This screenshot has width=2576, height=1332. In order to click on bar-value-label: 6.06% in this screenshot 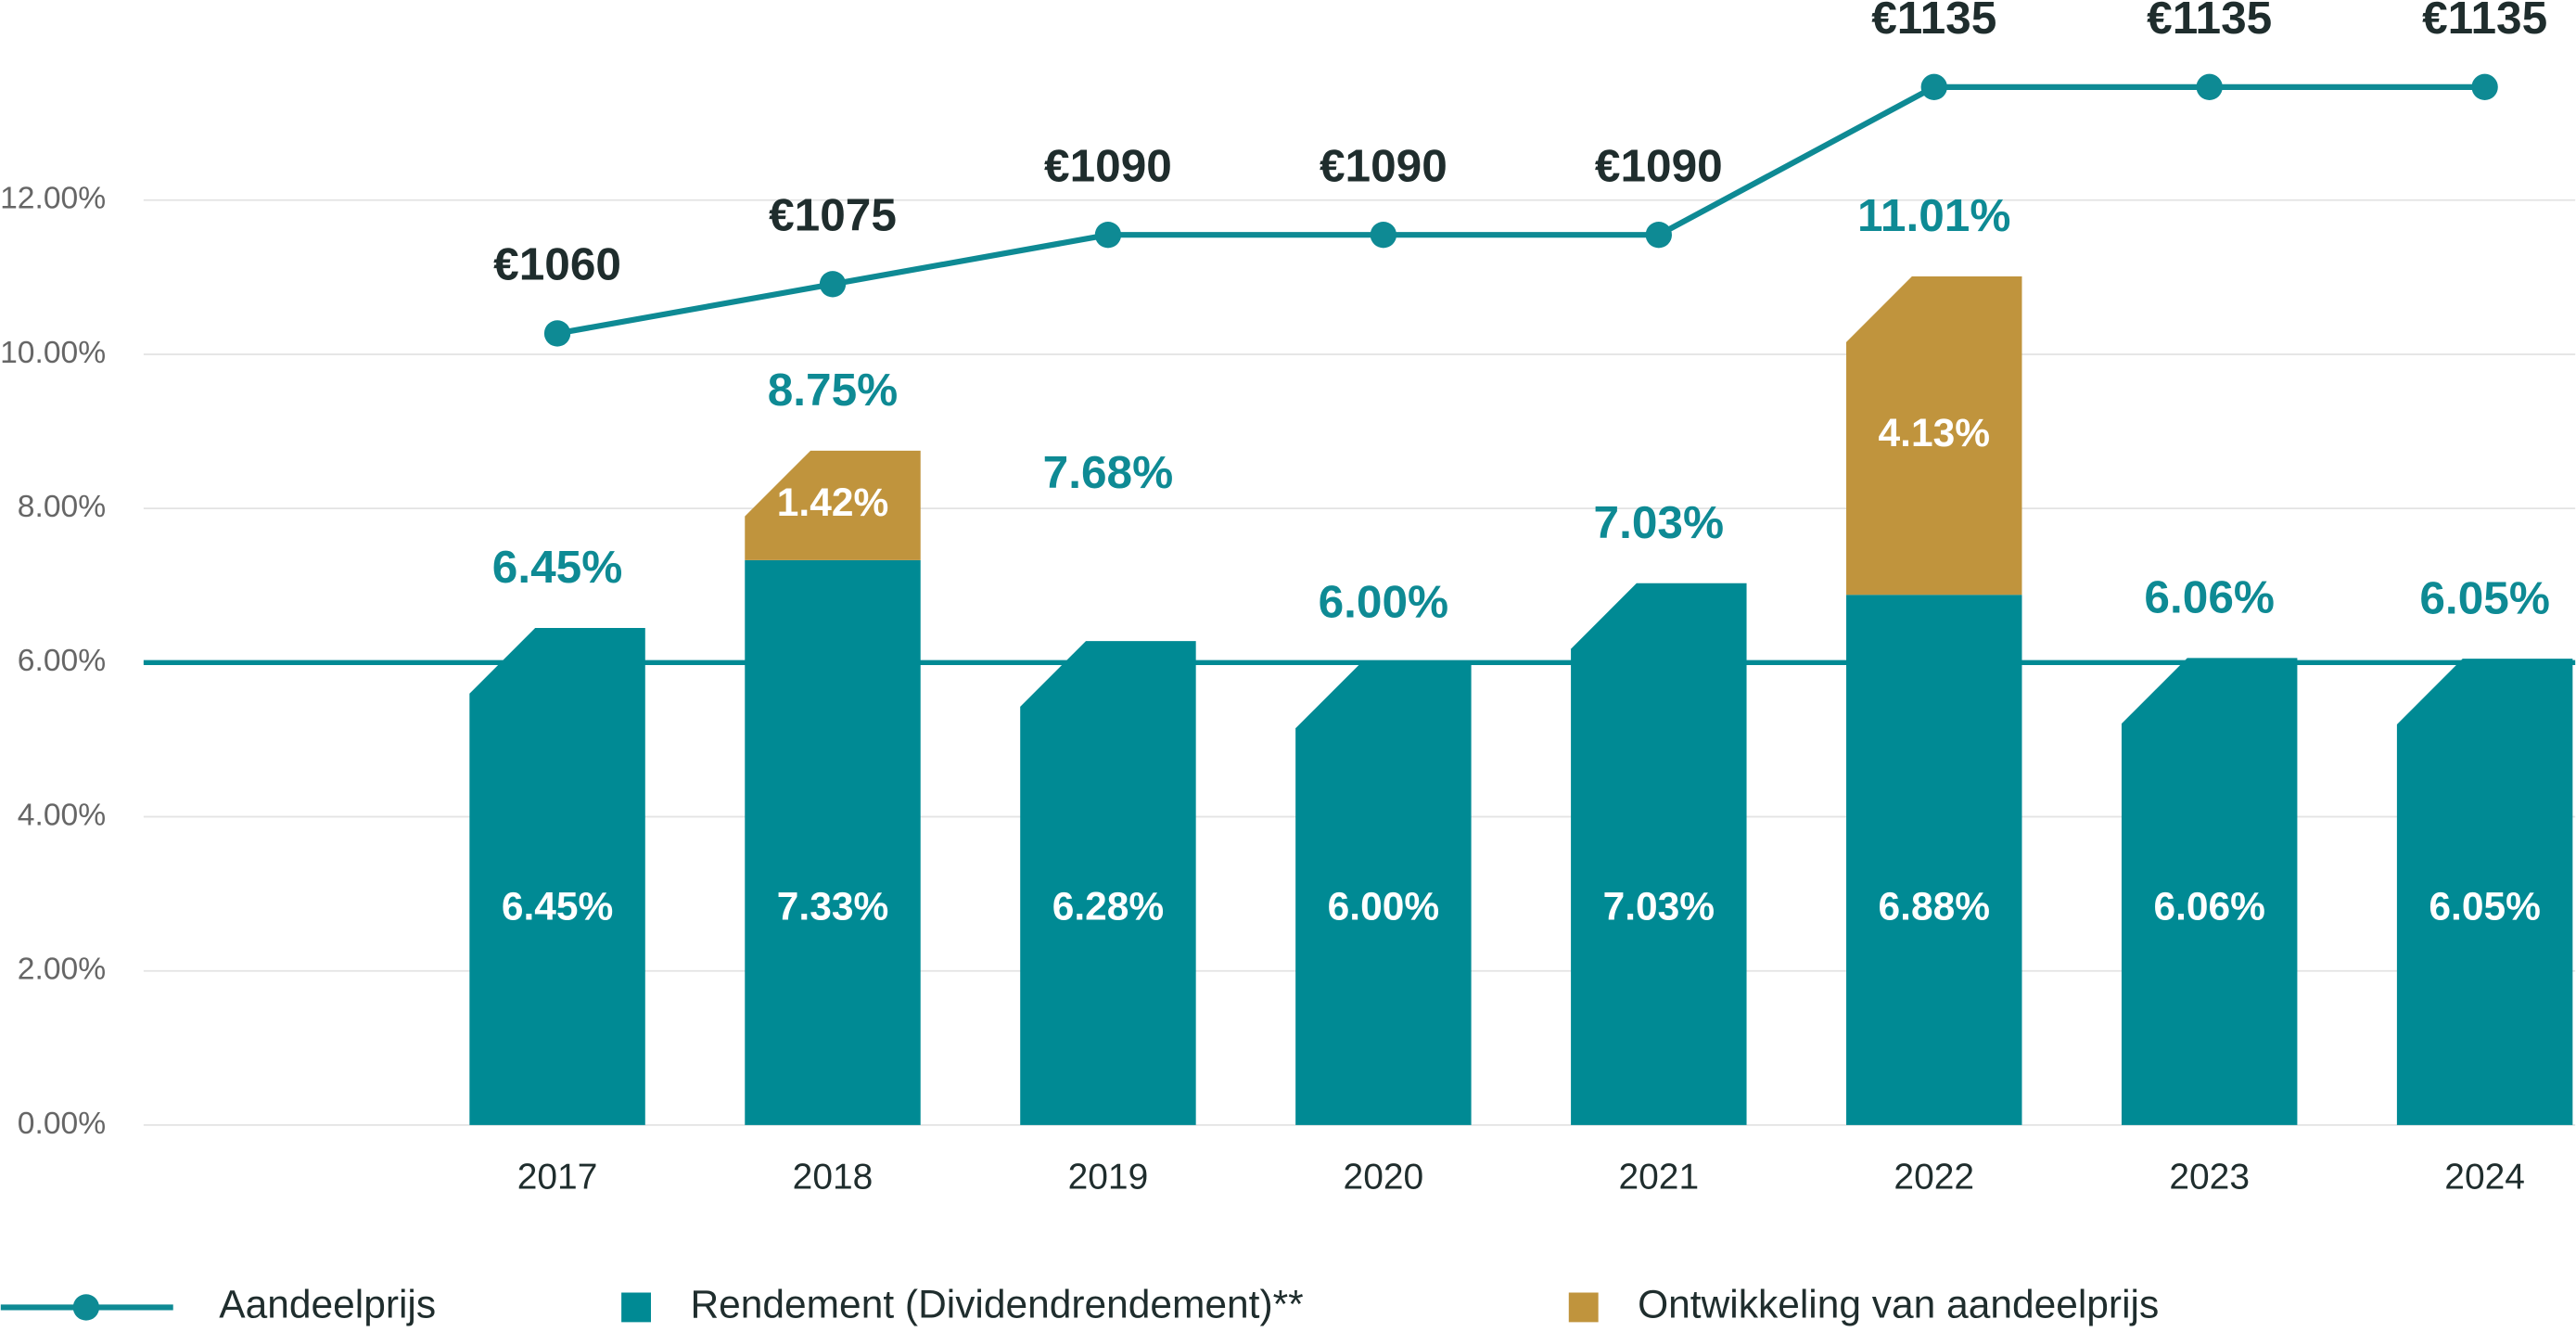, I will do `click(2208, 907)`.